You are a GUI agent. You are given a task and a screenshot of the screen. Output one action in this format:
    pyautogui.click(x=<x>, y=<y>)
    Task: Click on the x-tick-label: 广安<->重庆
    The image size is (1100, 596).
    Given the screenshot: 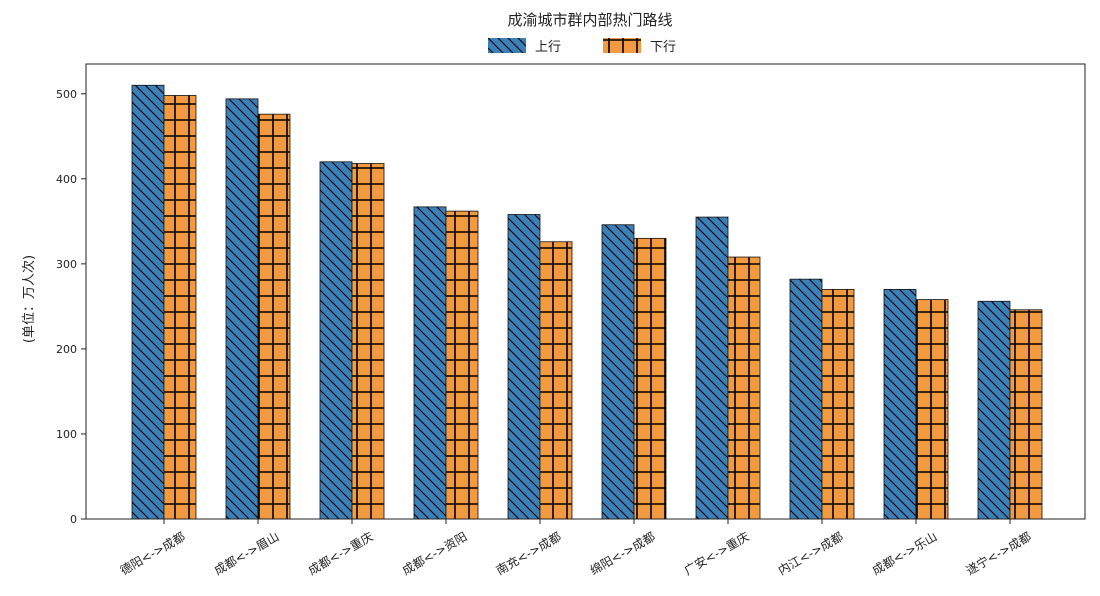 What is the action you would take?
    pyautogui.click(x=716, y=553)
    